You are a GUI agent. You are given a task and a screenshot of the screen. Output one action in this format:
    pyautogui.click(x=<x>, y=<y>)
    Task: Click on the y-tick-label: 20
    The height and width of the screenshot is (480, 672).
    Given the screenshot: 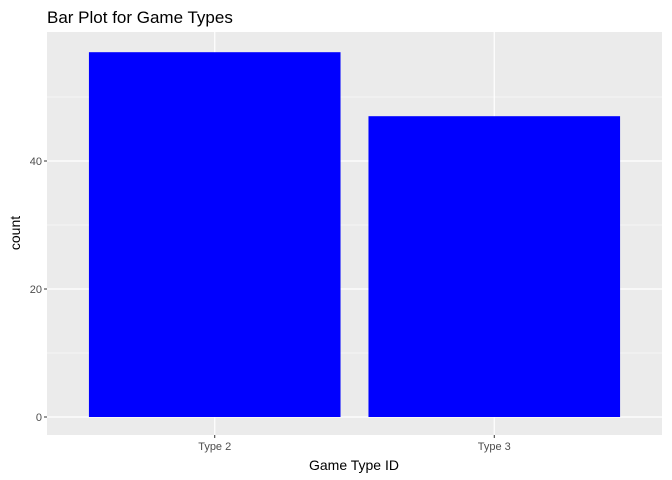 What is the action you would take?
    pyautogui.click(x=36, y=290)
    